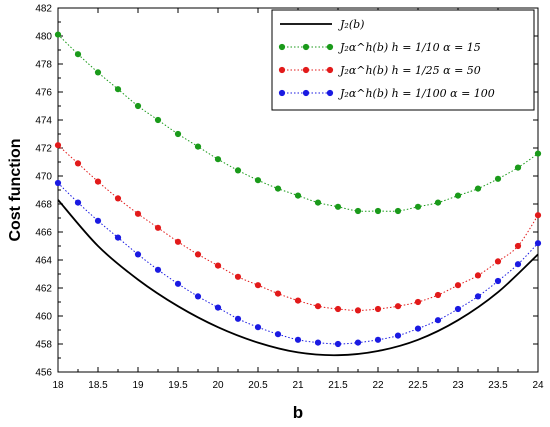  Describe the element at coordinates (43, 233) in the screenshot. I see `y-tick-label: 466` at that location.